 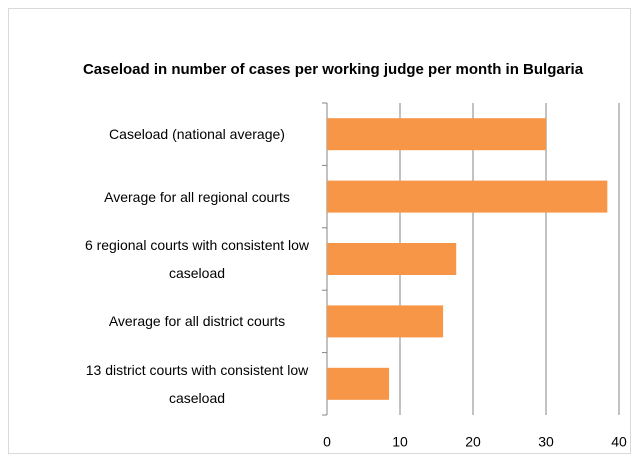 What do you see at coordinates (546, 442) in the screenshot?
I see `x-tick-label: 30` at bounding box center [546, 442].